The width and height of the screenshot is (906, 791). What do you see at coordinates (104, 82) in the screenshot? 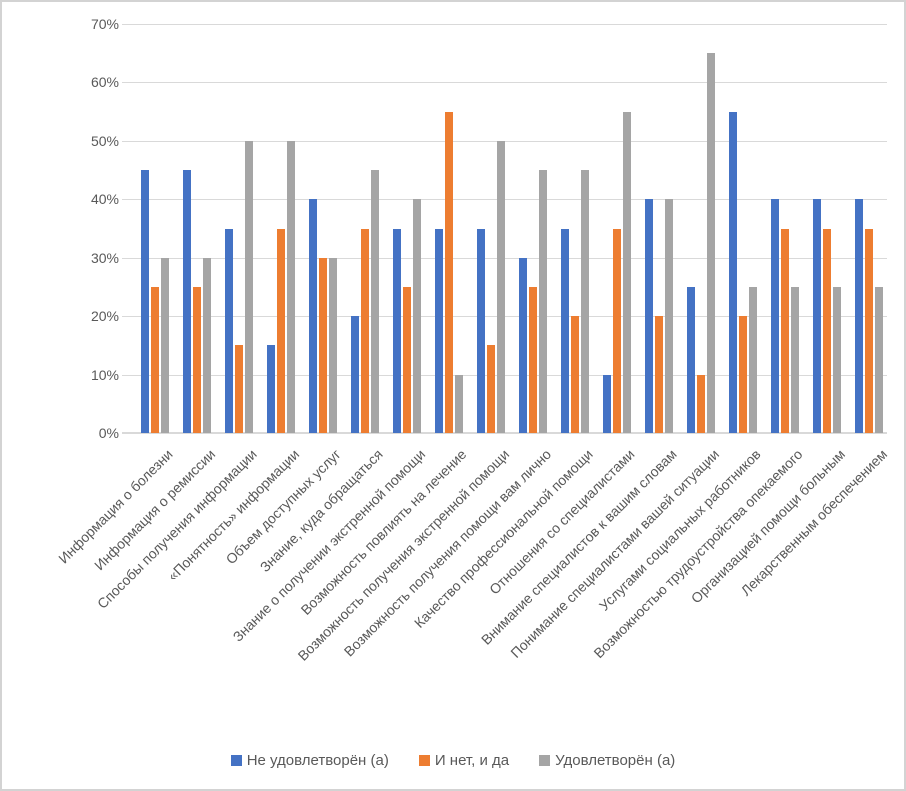
I see `y-axis-tick-label: 60%` at bounding box center [104, 82].